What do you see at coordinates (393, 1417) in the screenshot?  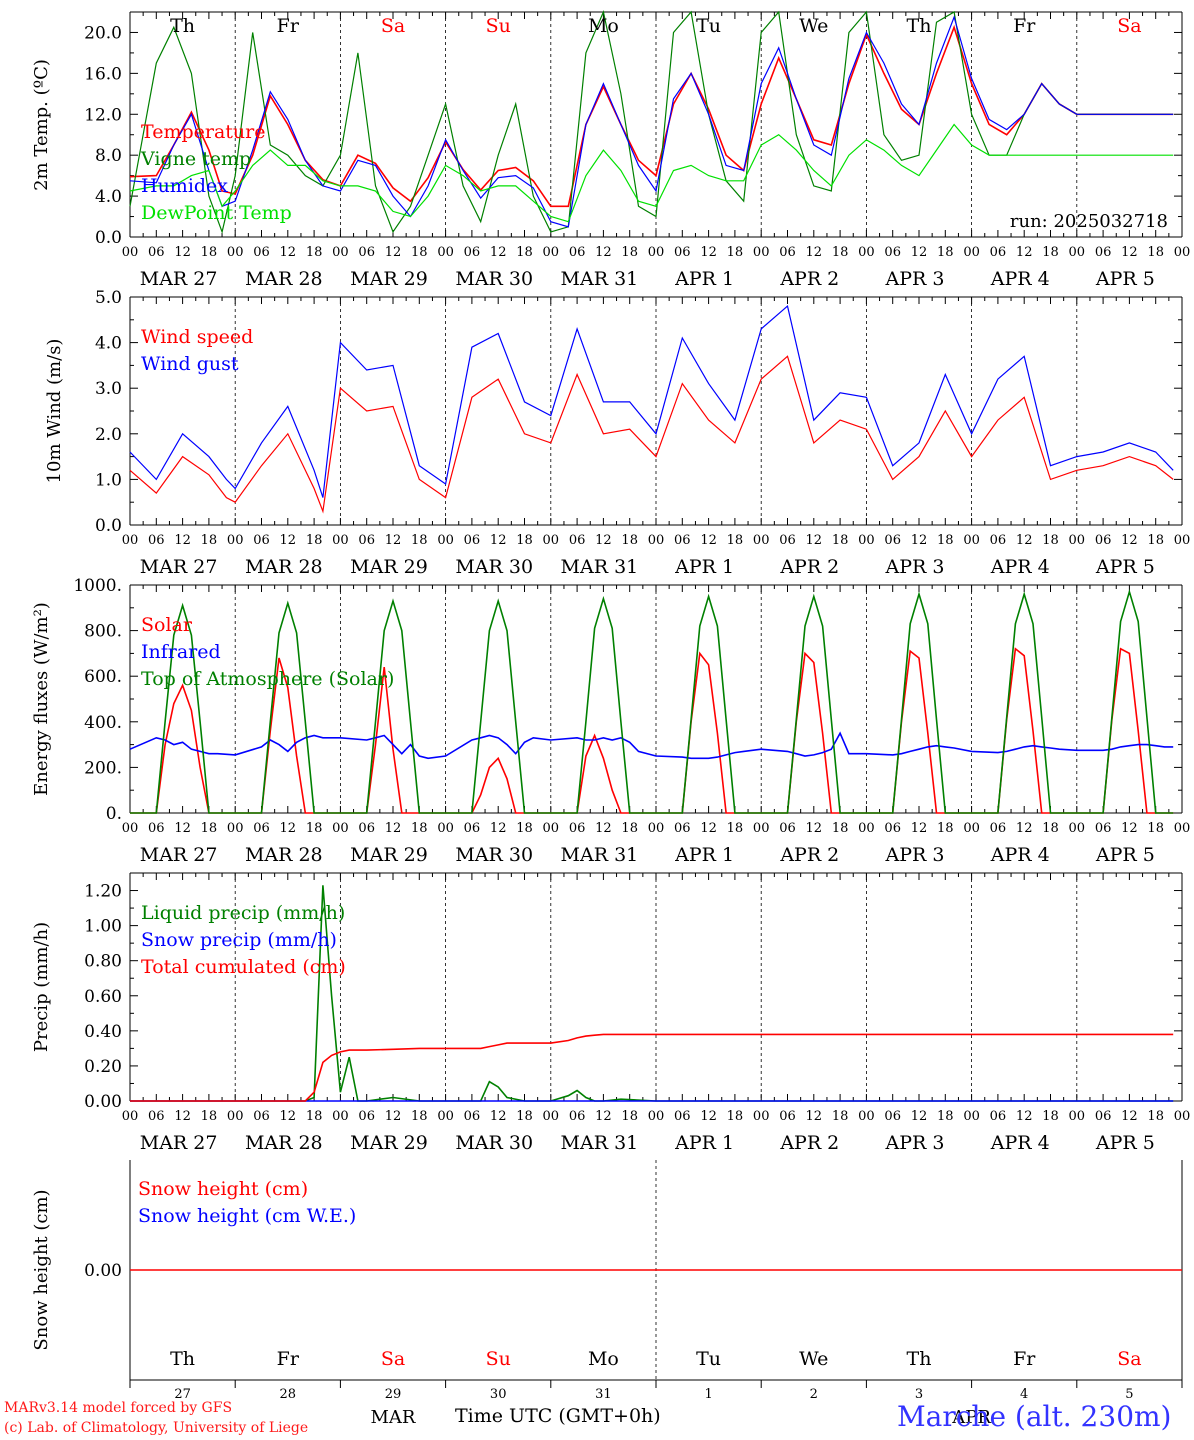 I see `month-label: MAR` at bounding box center [393, 1417].